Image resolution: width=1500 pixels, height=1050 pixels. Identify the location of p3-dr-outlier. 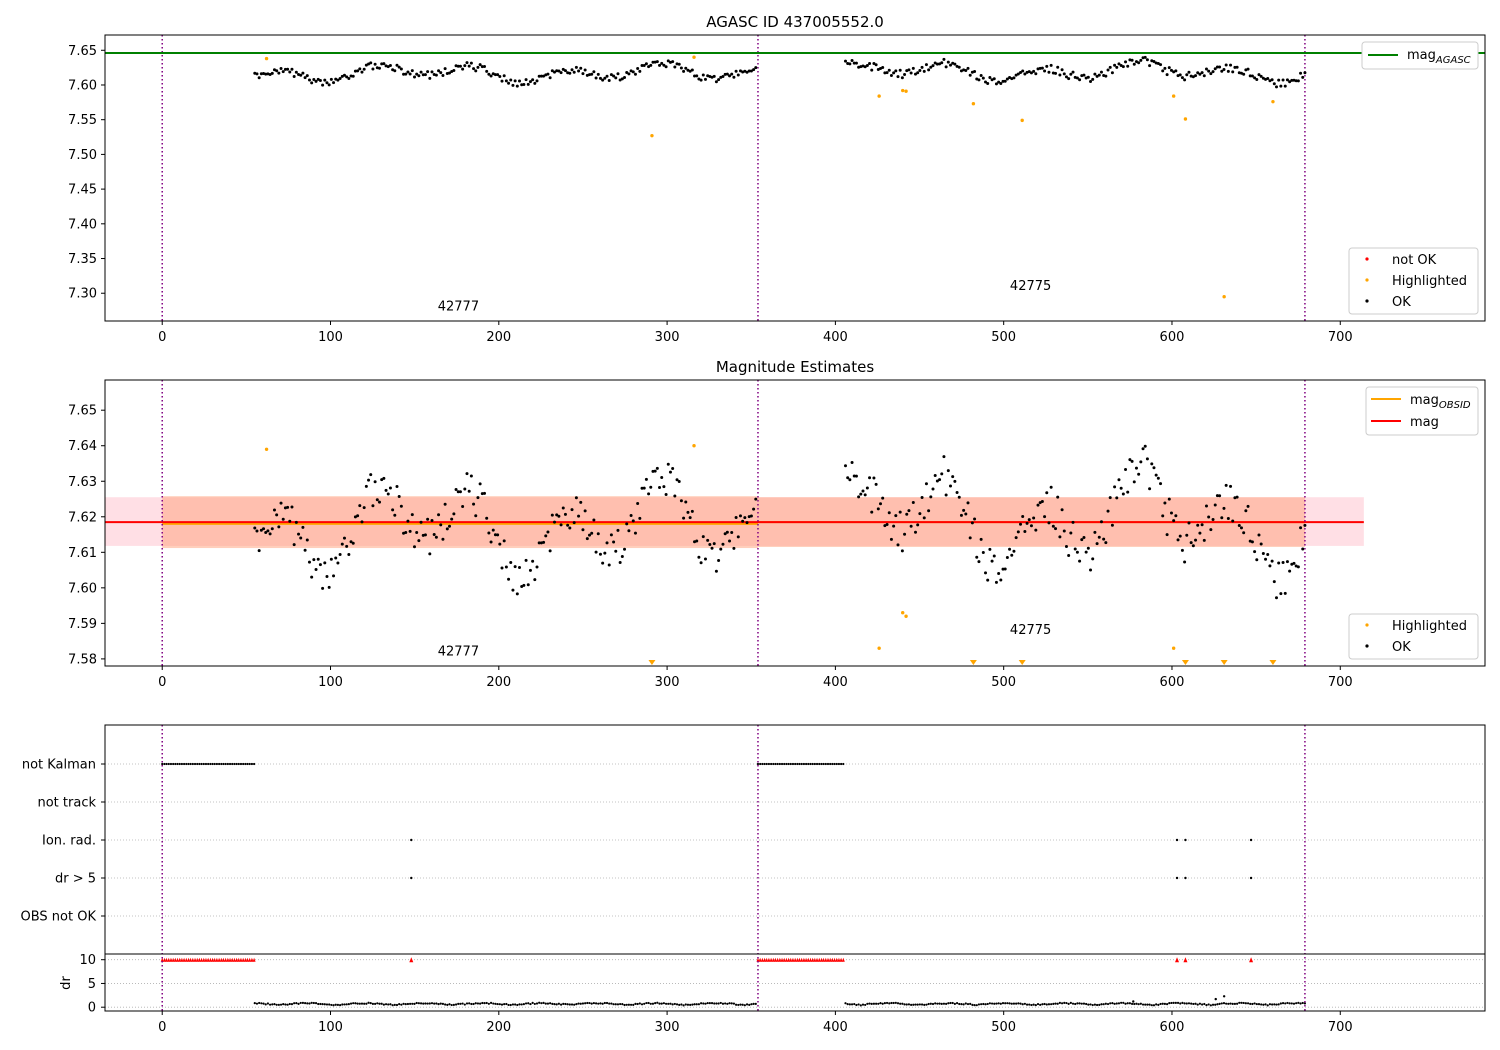
(1133, 1001).